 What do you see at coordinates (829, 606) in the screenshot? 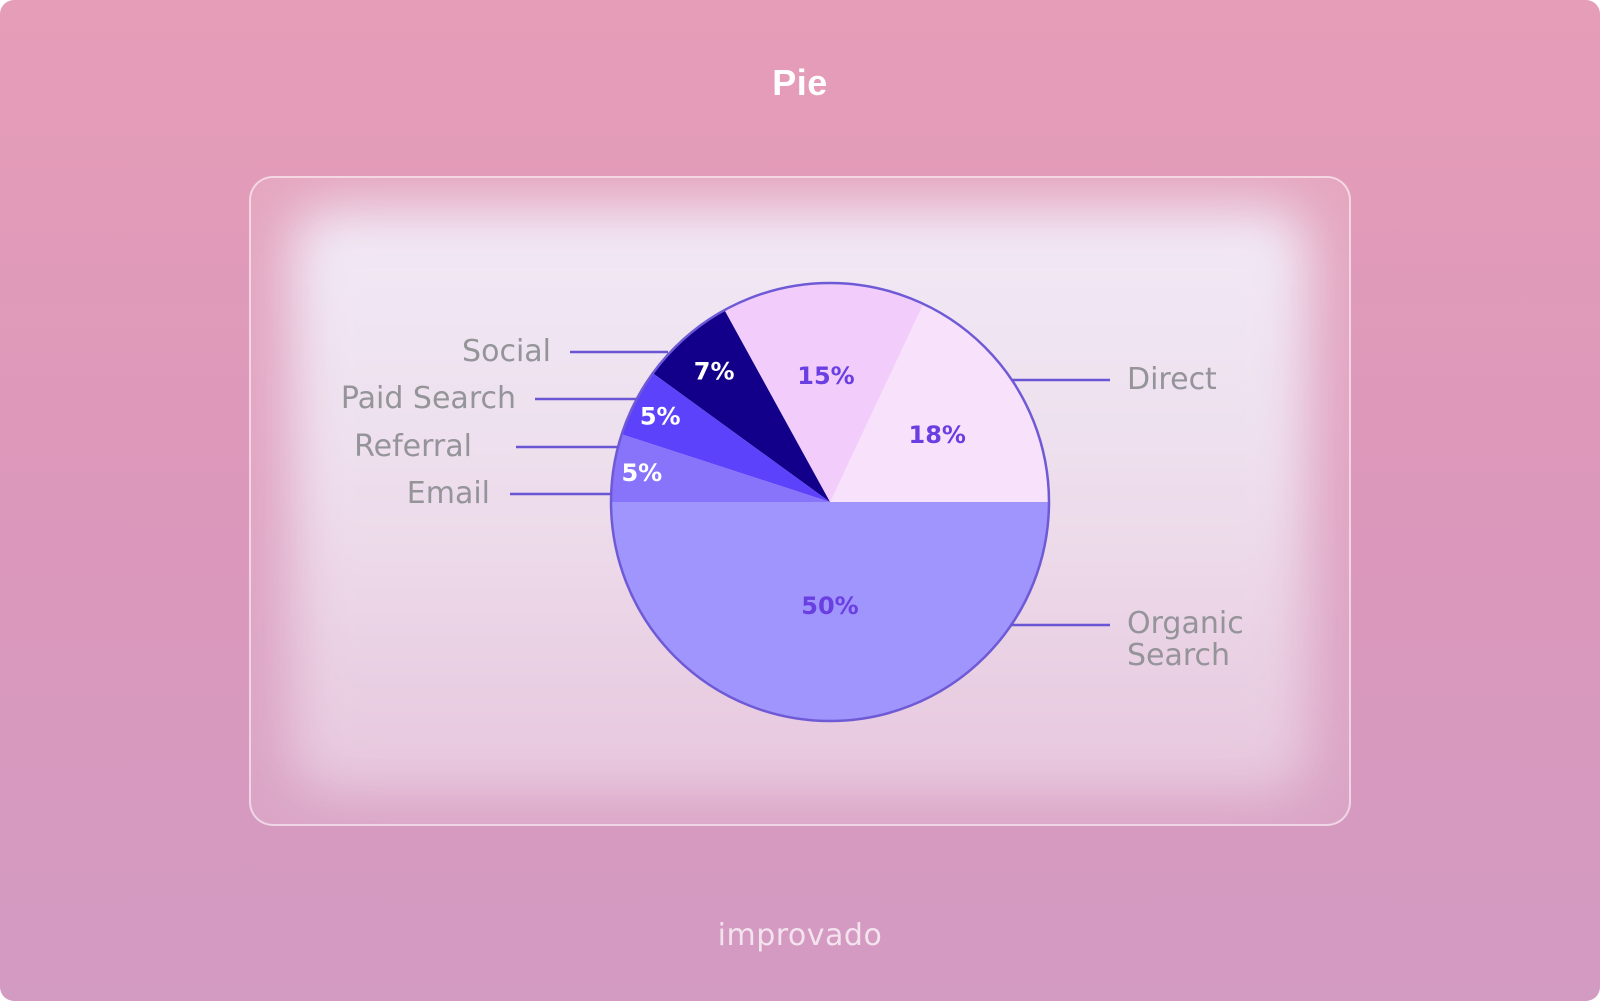
I see `slice-value-organic-search: 50%` at bounding box center [829, 606].